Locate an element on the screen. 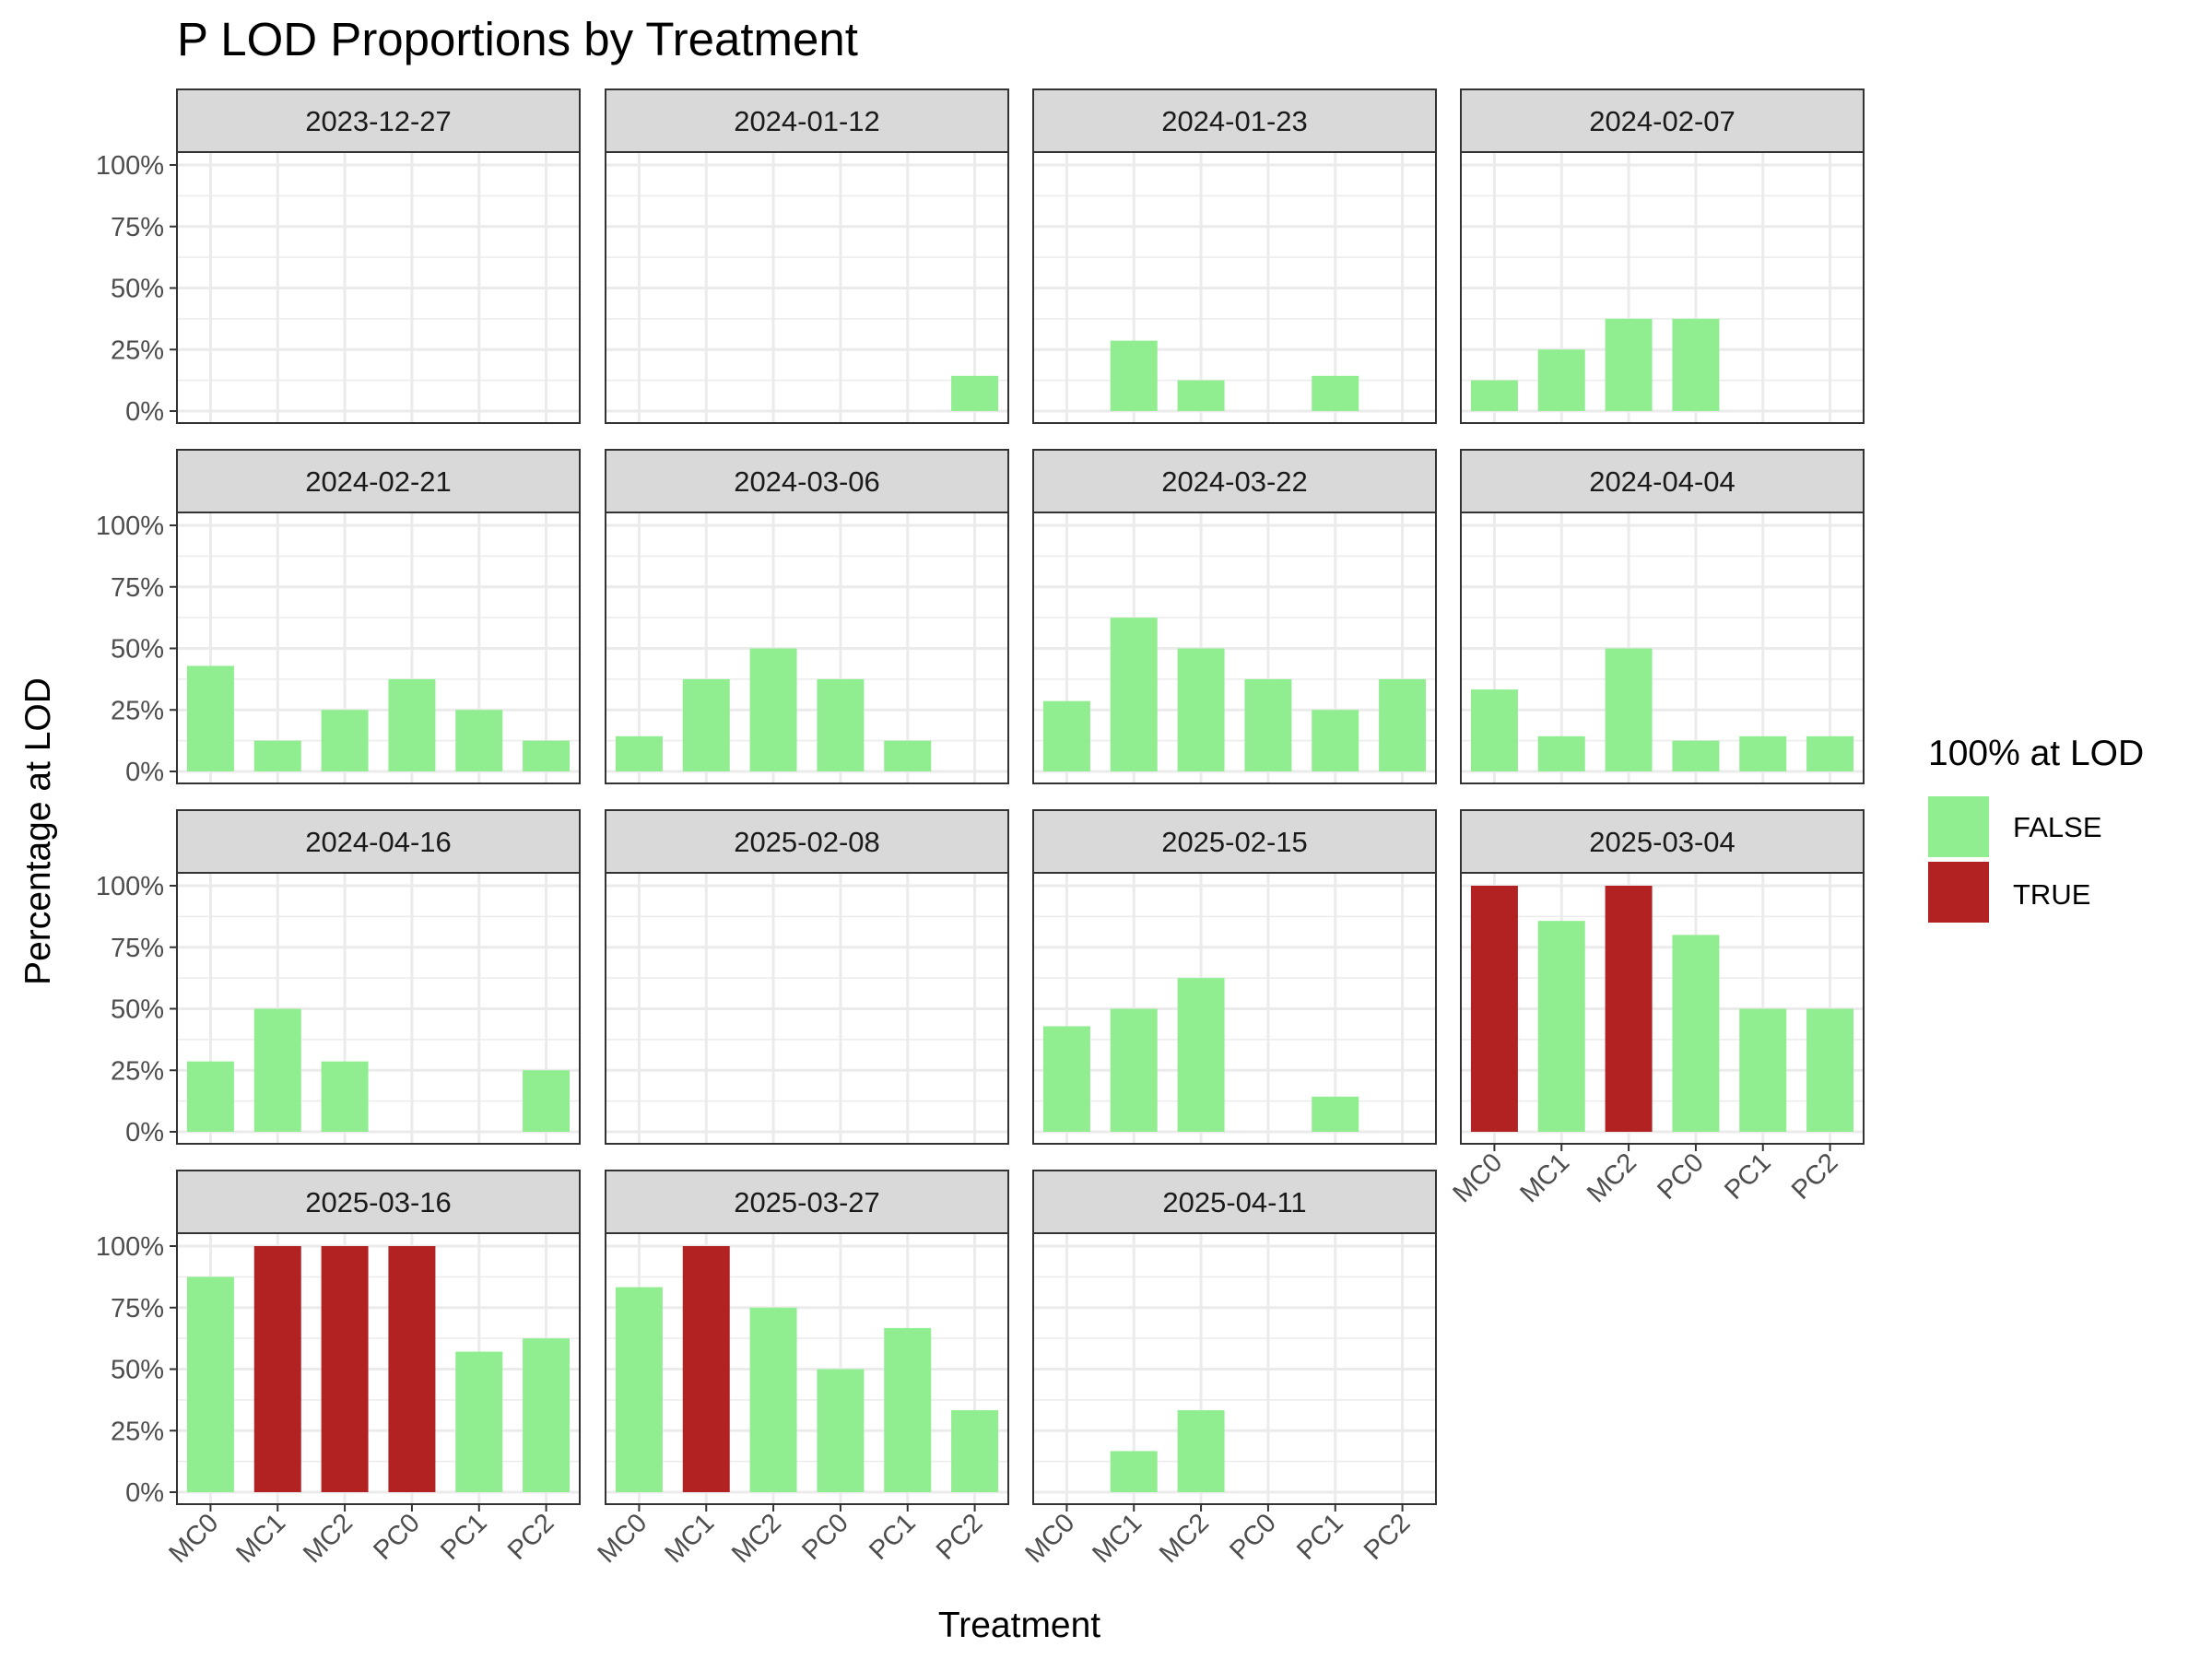 This screenshot has width=2212, height=1659. x-axis-title: Treatment is located at coordinates (1019, 1625).